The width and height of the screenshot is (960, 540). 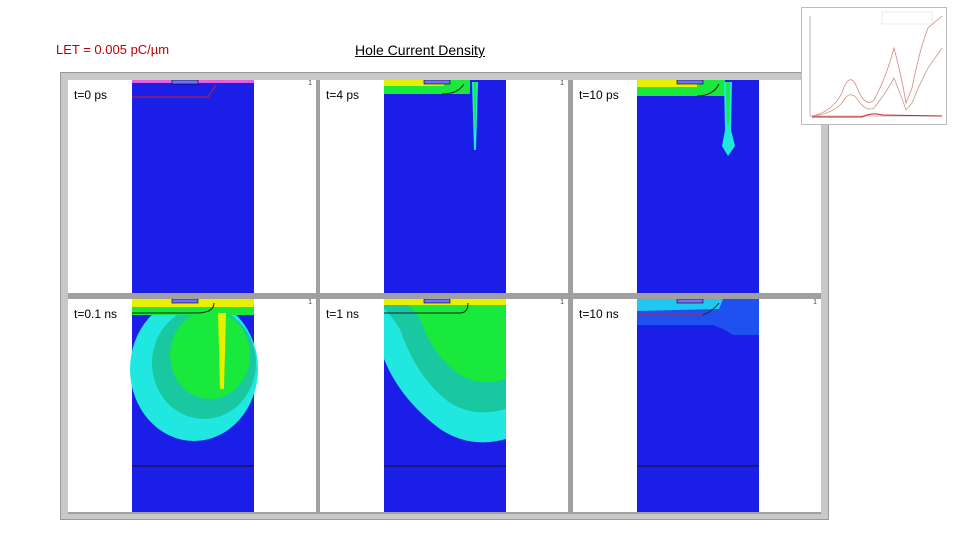 I want to click on panel-t4ps: t=4 ps 1, so click(x=444, y=186).